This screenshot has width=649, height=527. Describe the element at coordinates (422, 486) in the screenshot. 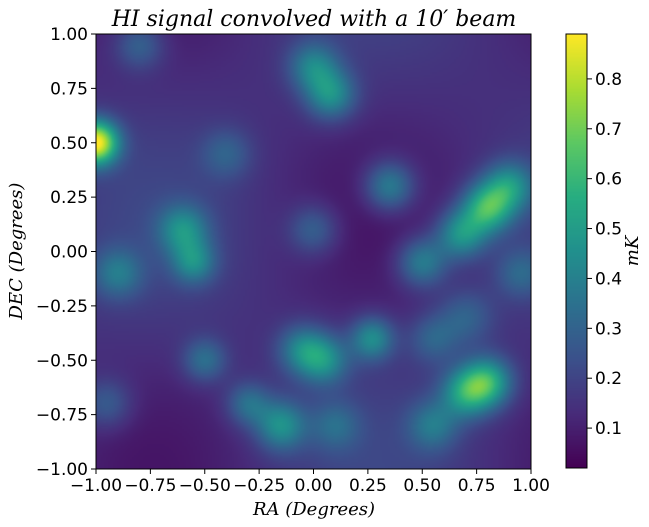

I see `x-tick-label: 0.50` at that location.